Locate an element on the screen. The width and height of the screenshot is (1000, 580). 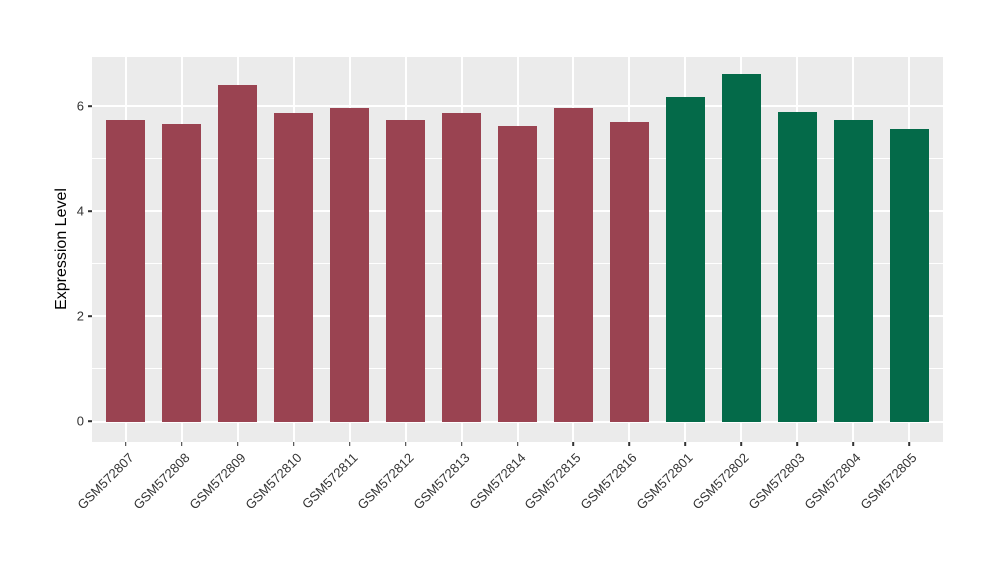
x-axis-tick-label: GSM572805 is located at coordinates (889, 481).